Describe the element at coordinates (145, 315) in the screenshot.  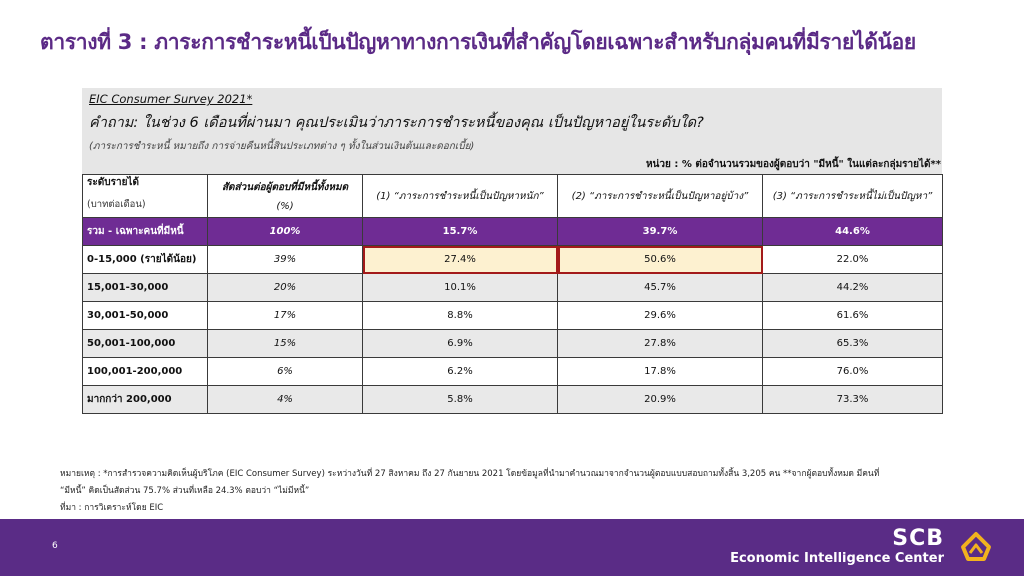
I see `income-group-label: 30,001-50,000` at that location.